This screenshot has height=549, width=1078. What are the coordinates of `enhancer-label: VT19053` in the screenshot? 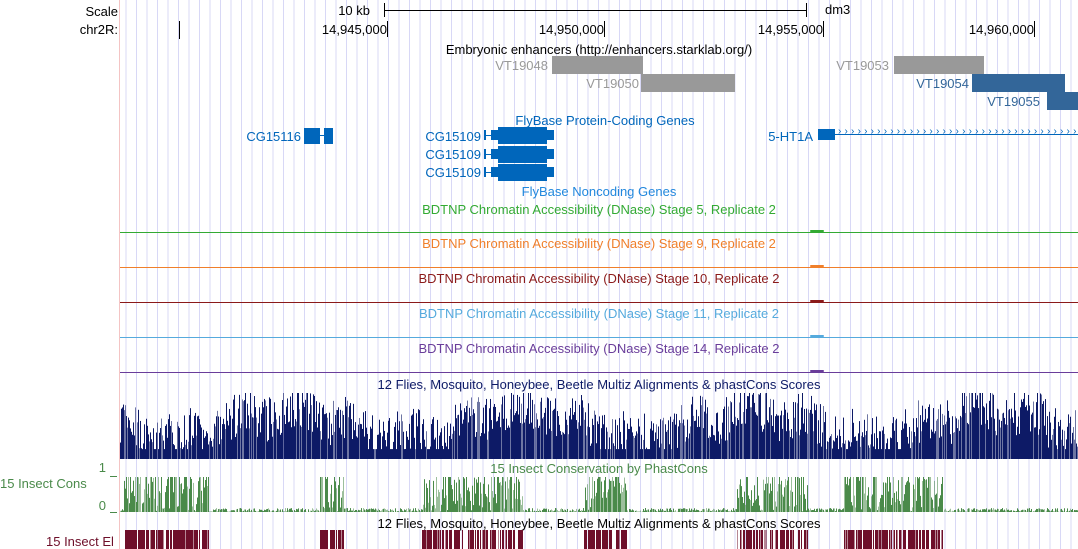 It's located at (862, 65).